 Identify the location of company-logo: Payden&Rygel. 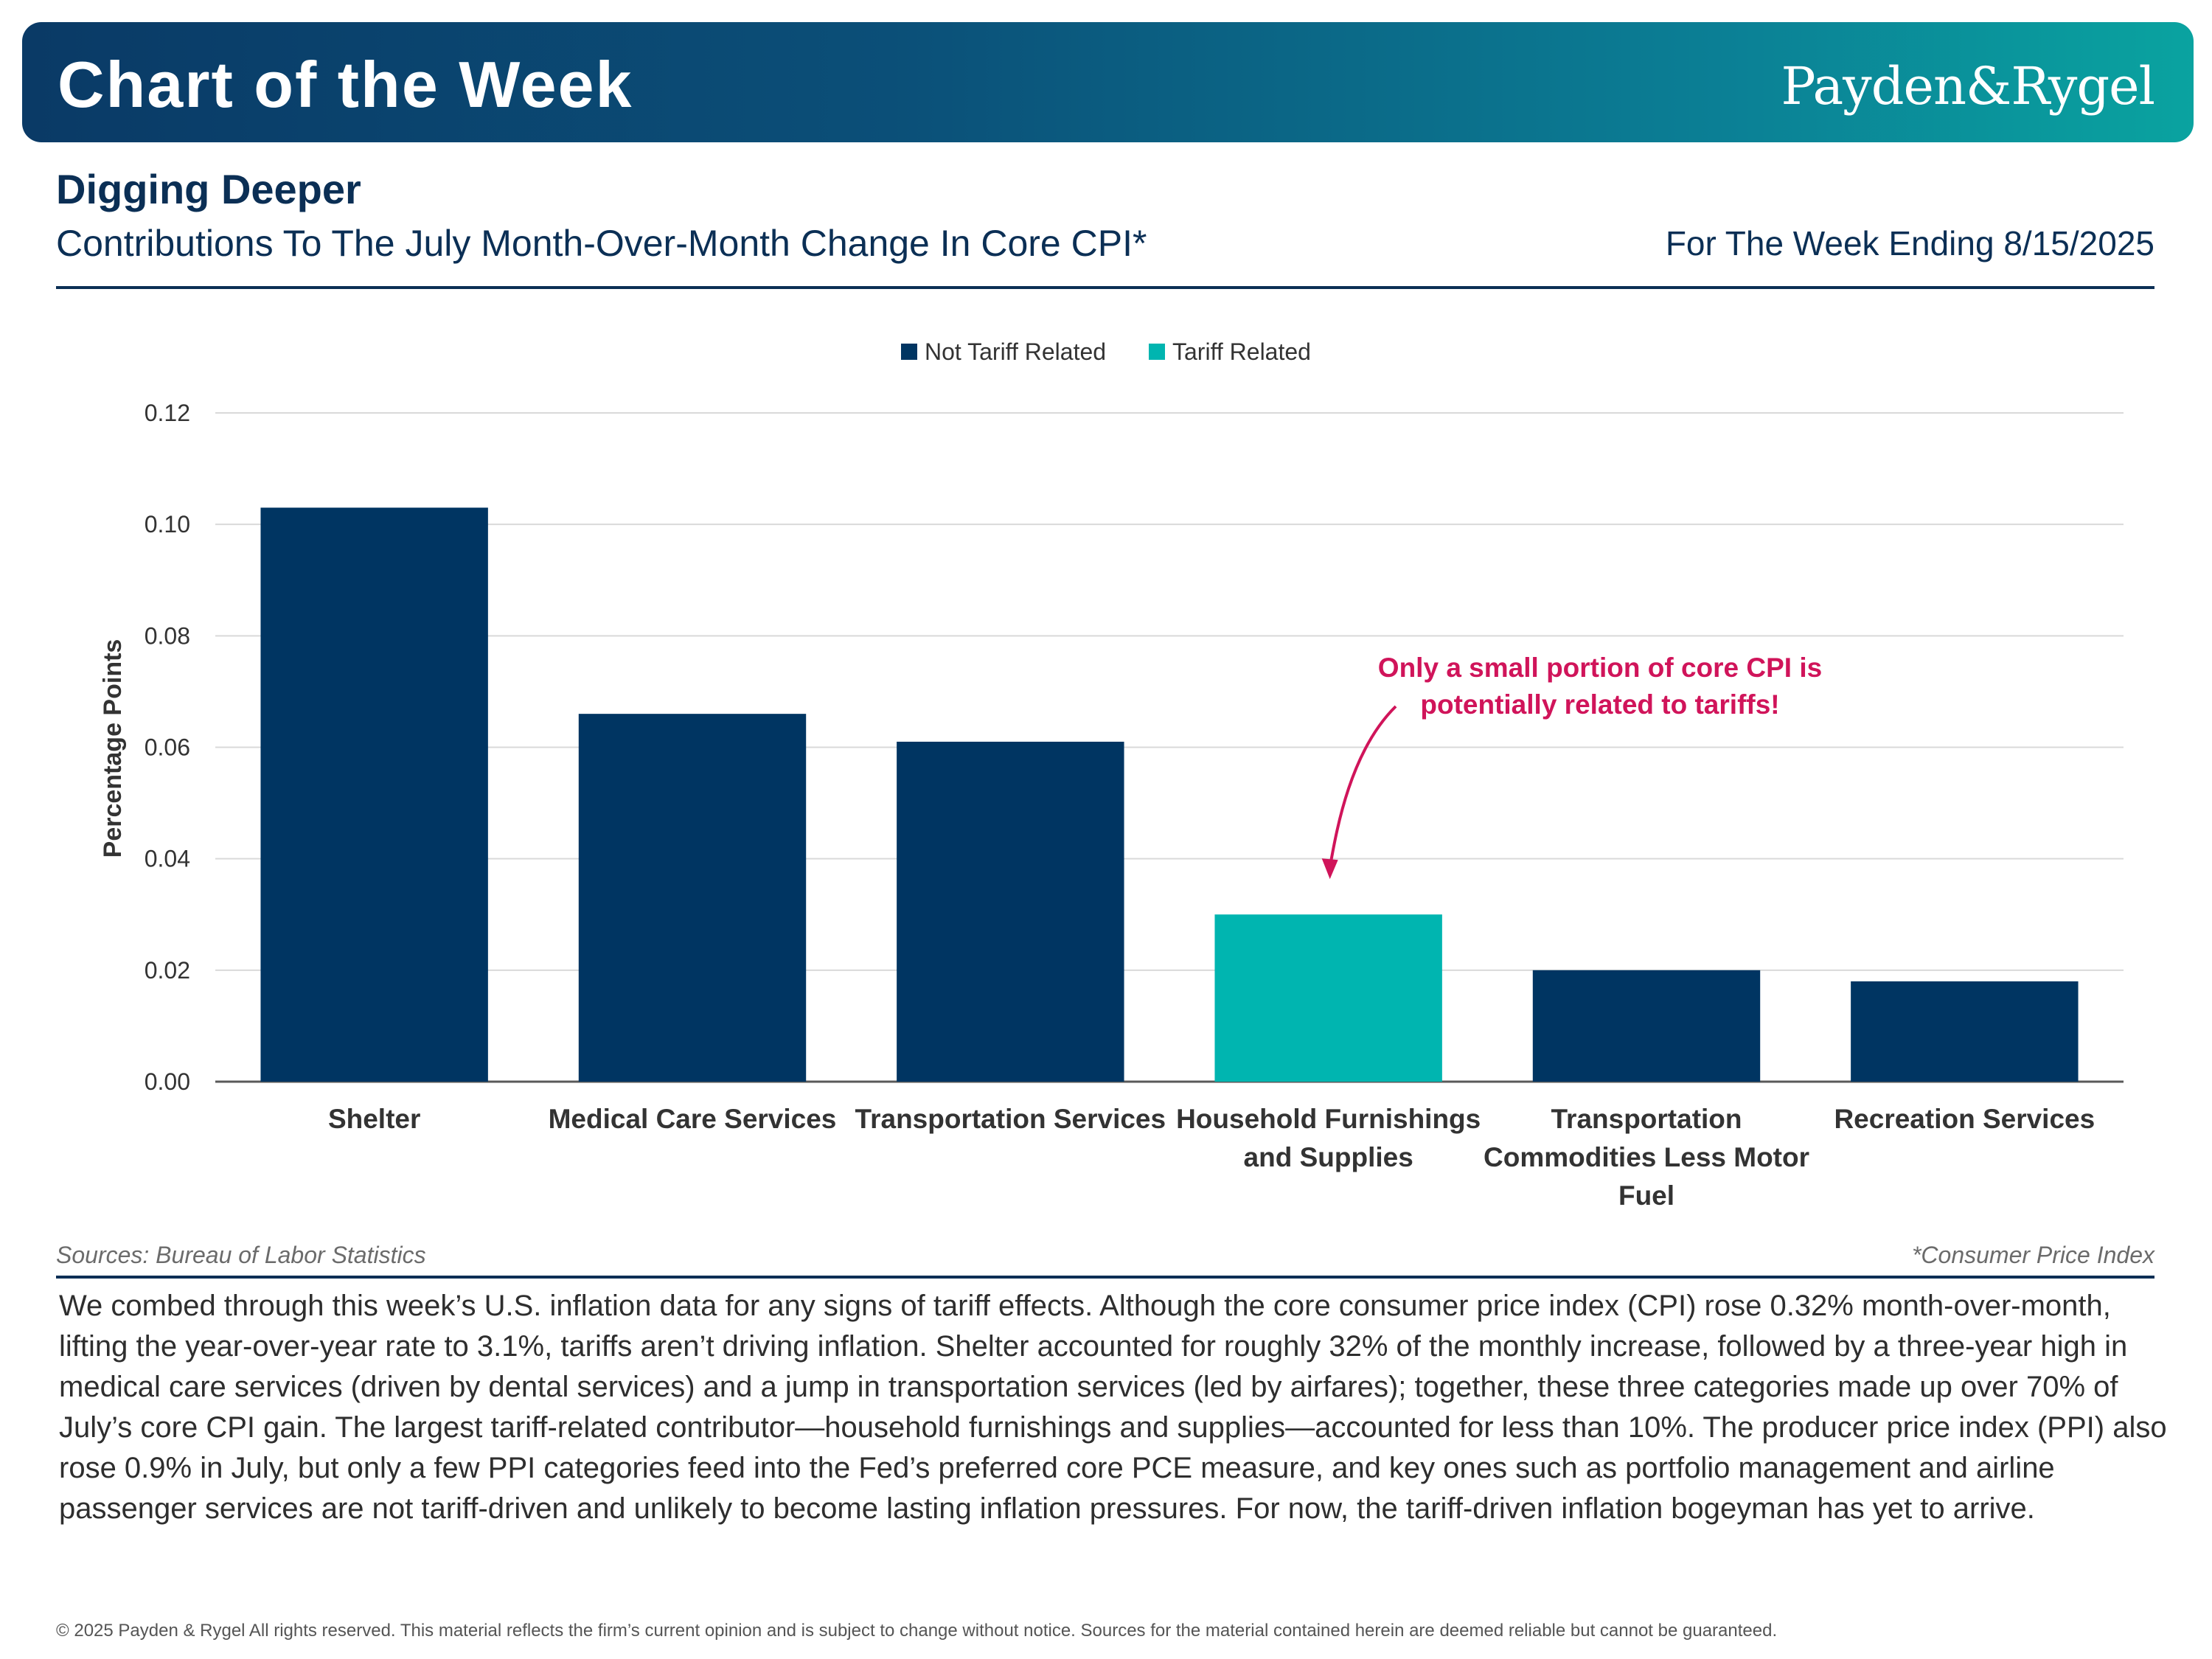
(1968, 86).